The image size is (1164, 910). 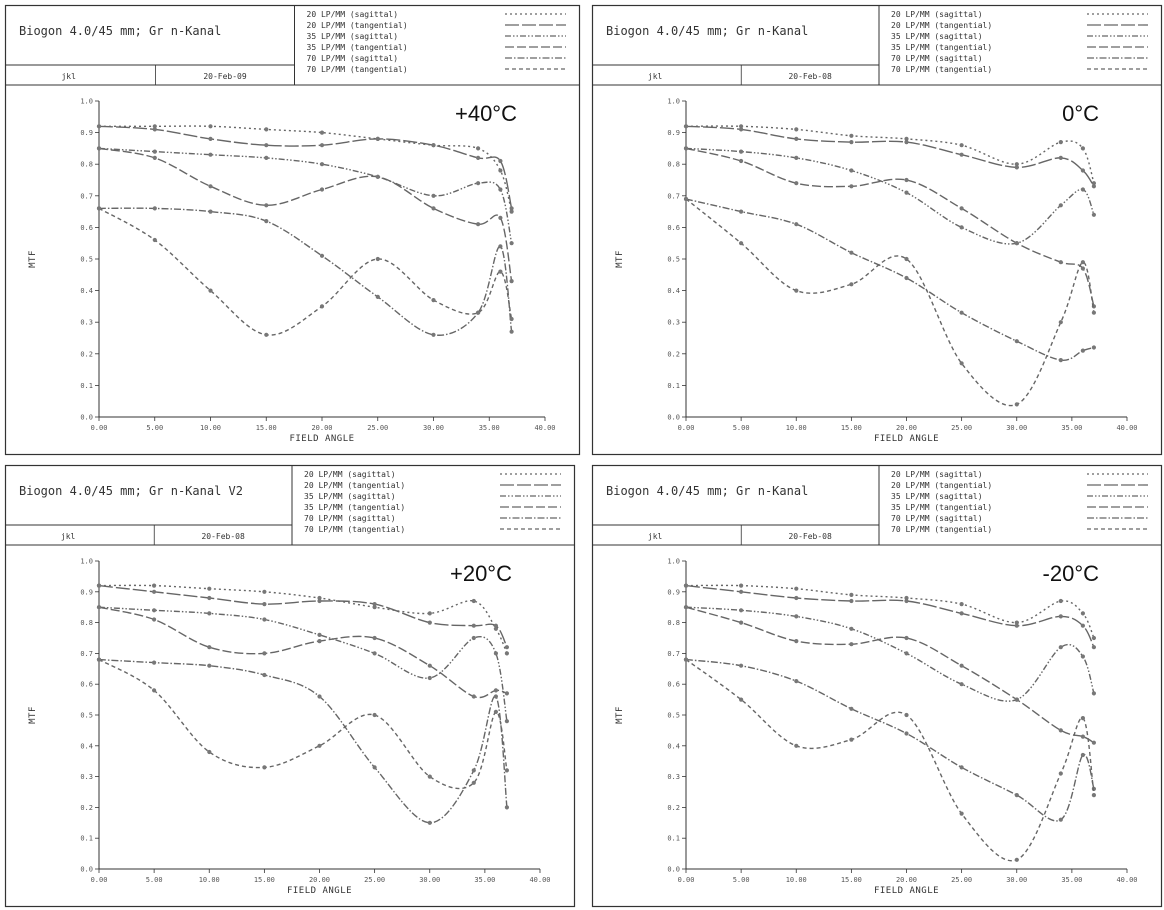 What do you see at coordinates (851, 428) in the screenshot?
I see `x-tick-label: 15.00` at bounding box center [851, 428].